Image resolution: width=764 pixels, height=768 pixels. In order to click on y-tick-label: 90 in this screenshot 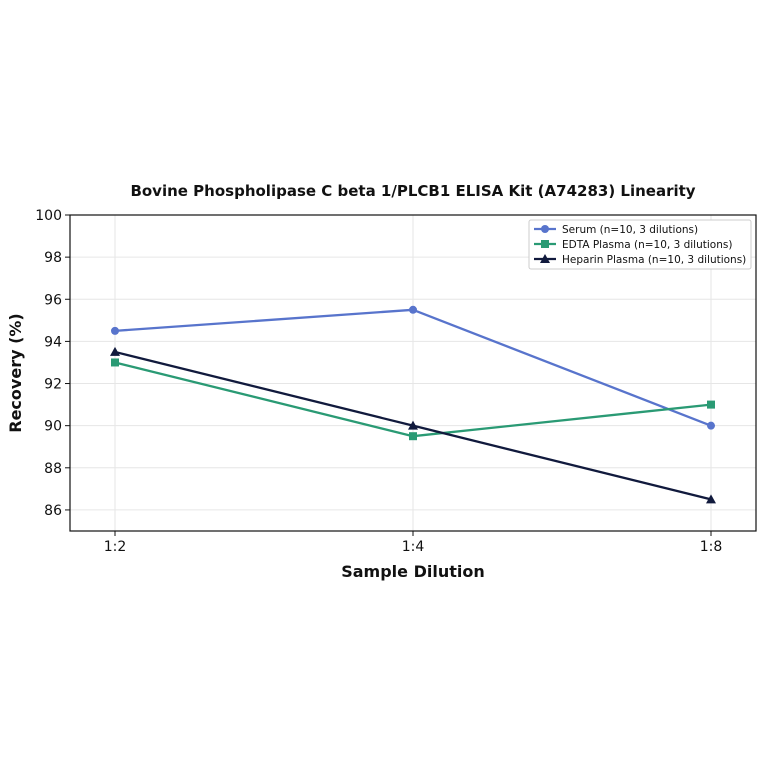, I will do `click(53, 427)`.